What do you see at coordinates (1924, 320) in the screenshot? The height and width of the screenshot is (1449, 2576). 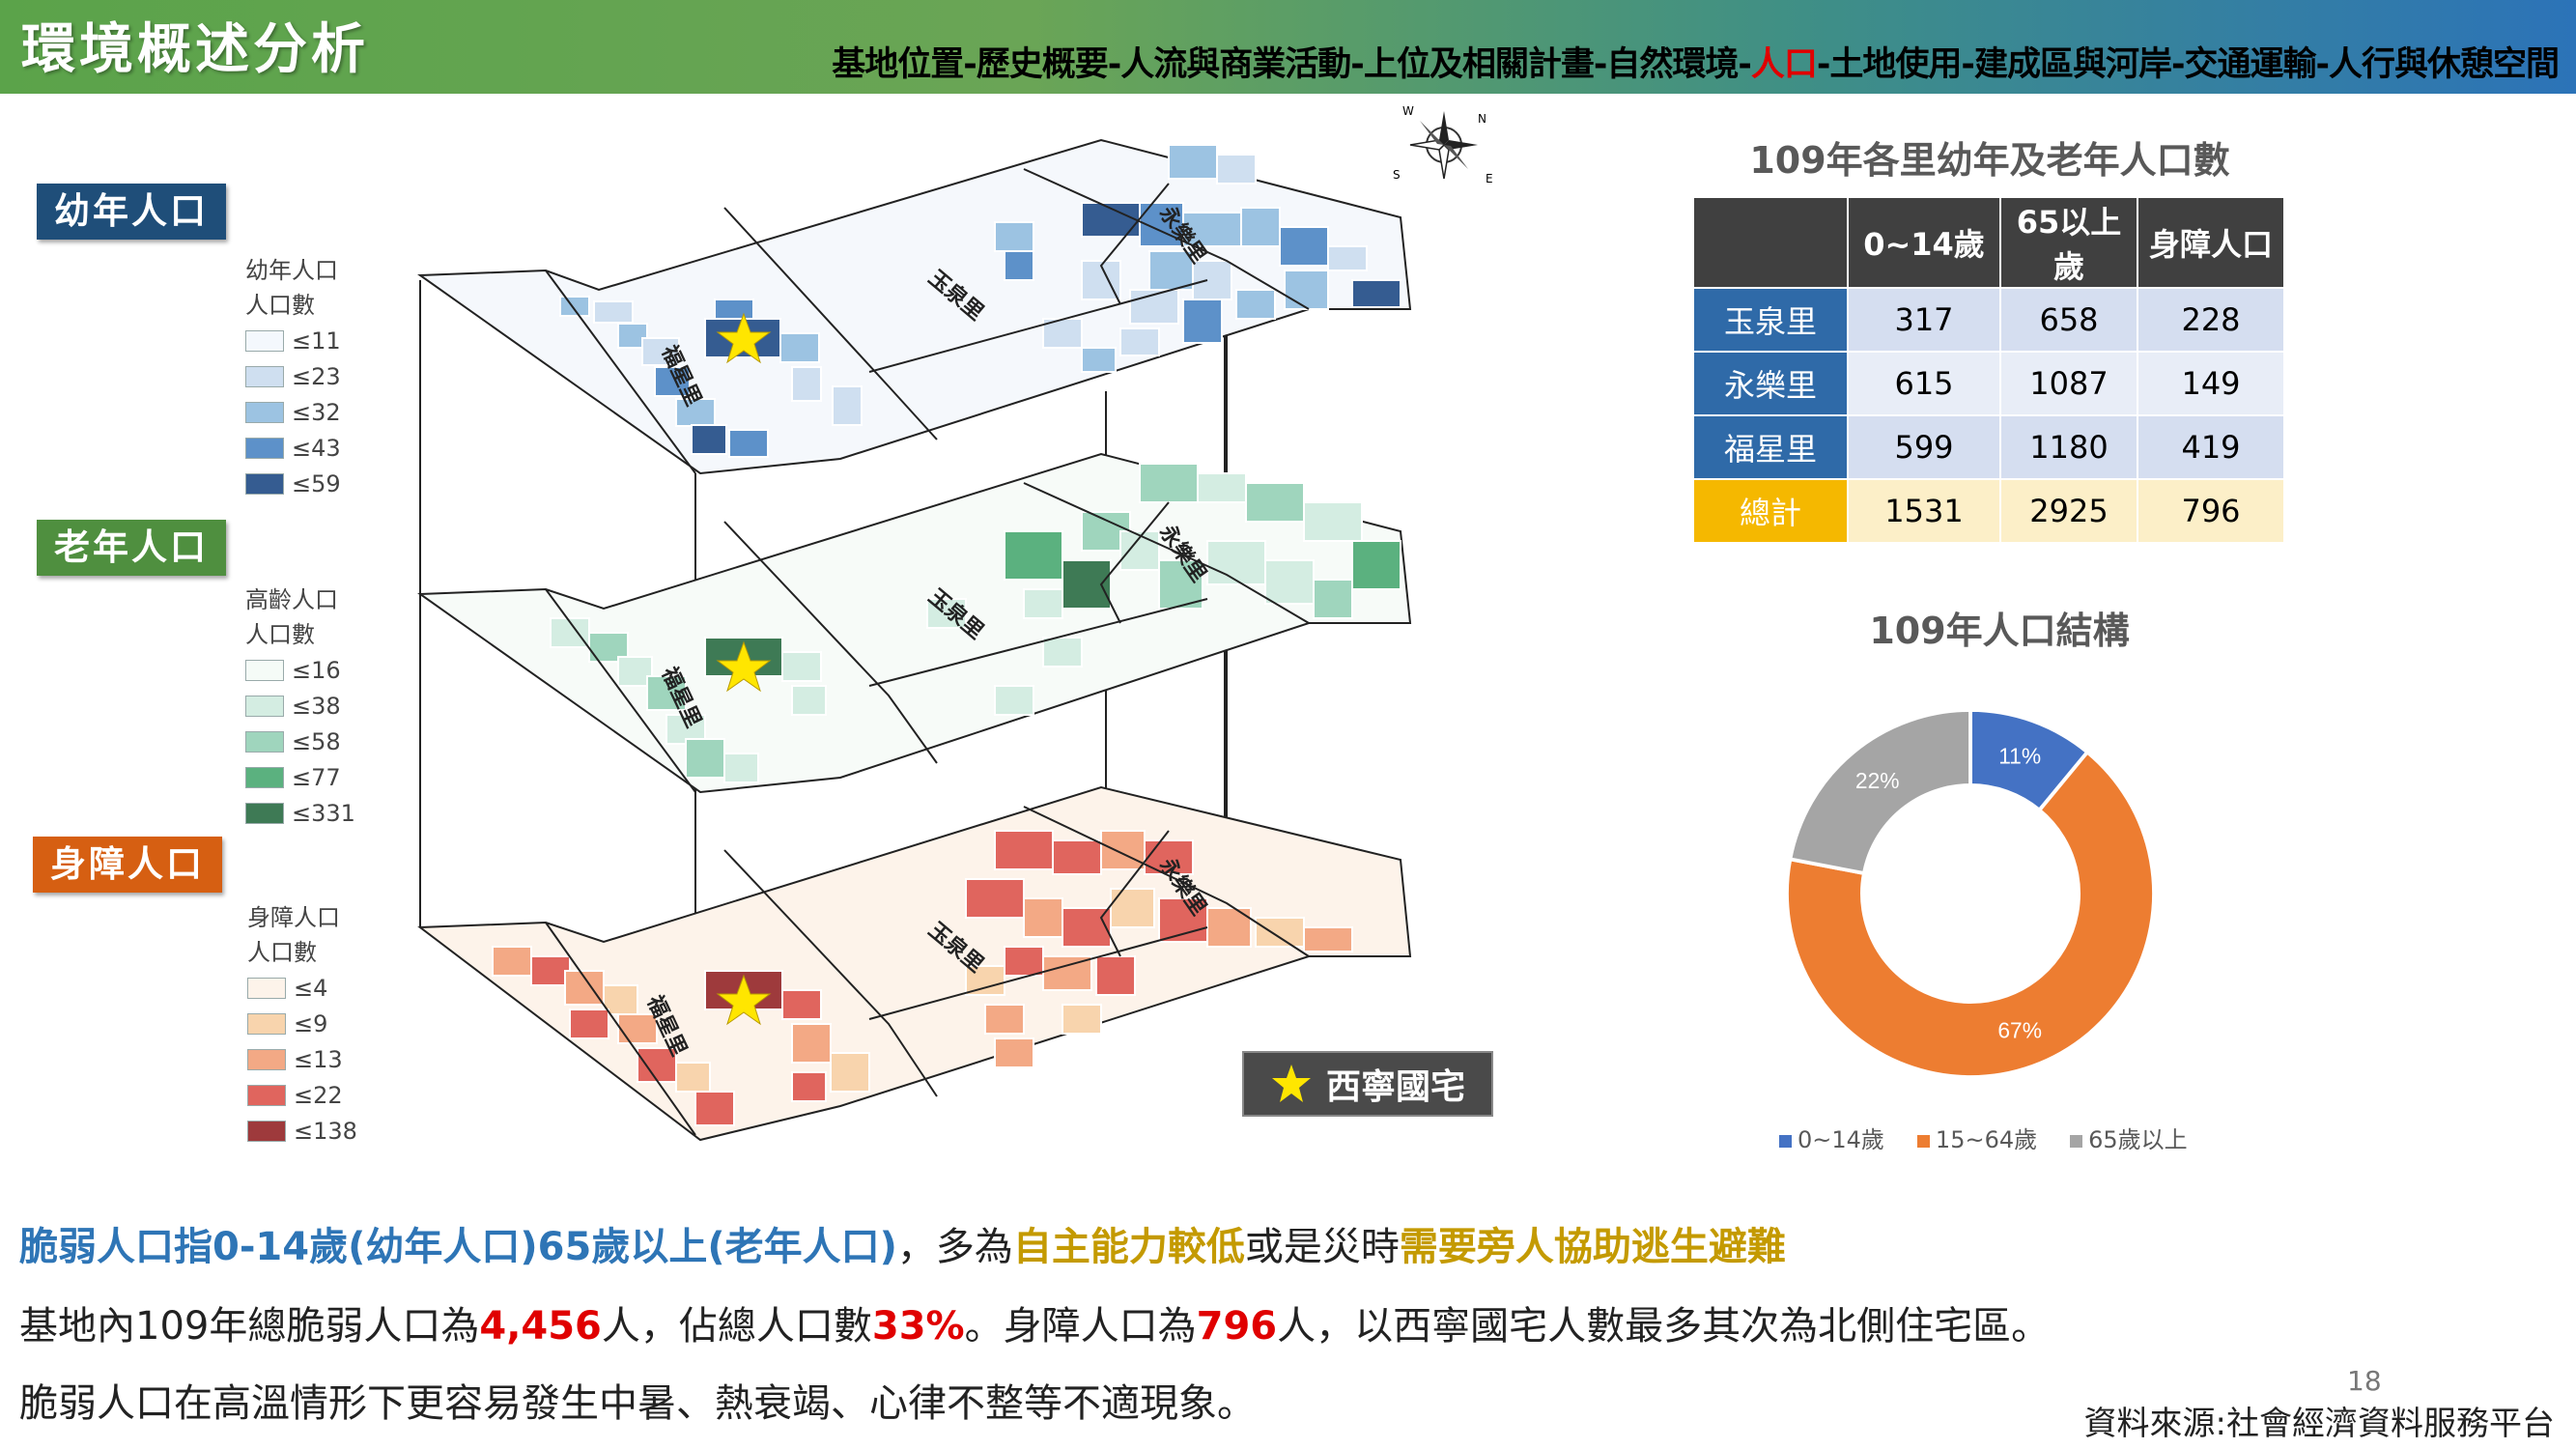 I see `table-cell: 317` at bounding box center [1924, 320].